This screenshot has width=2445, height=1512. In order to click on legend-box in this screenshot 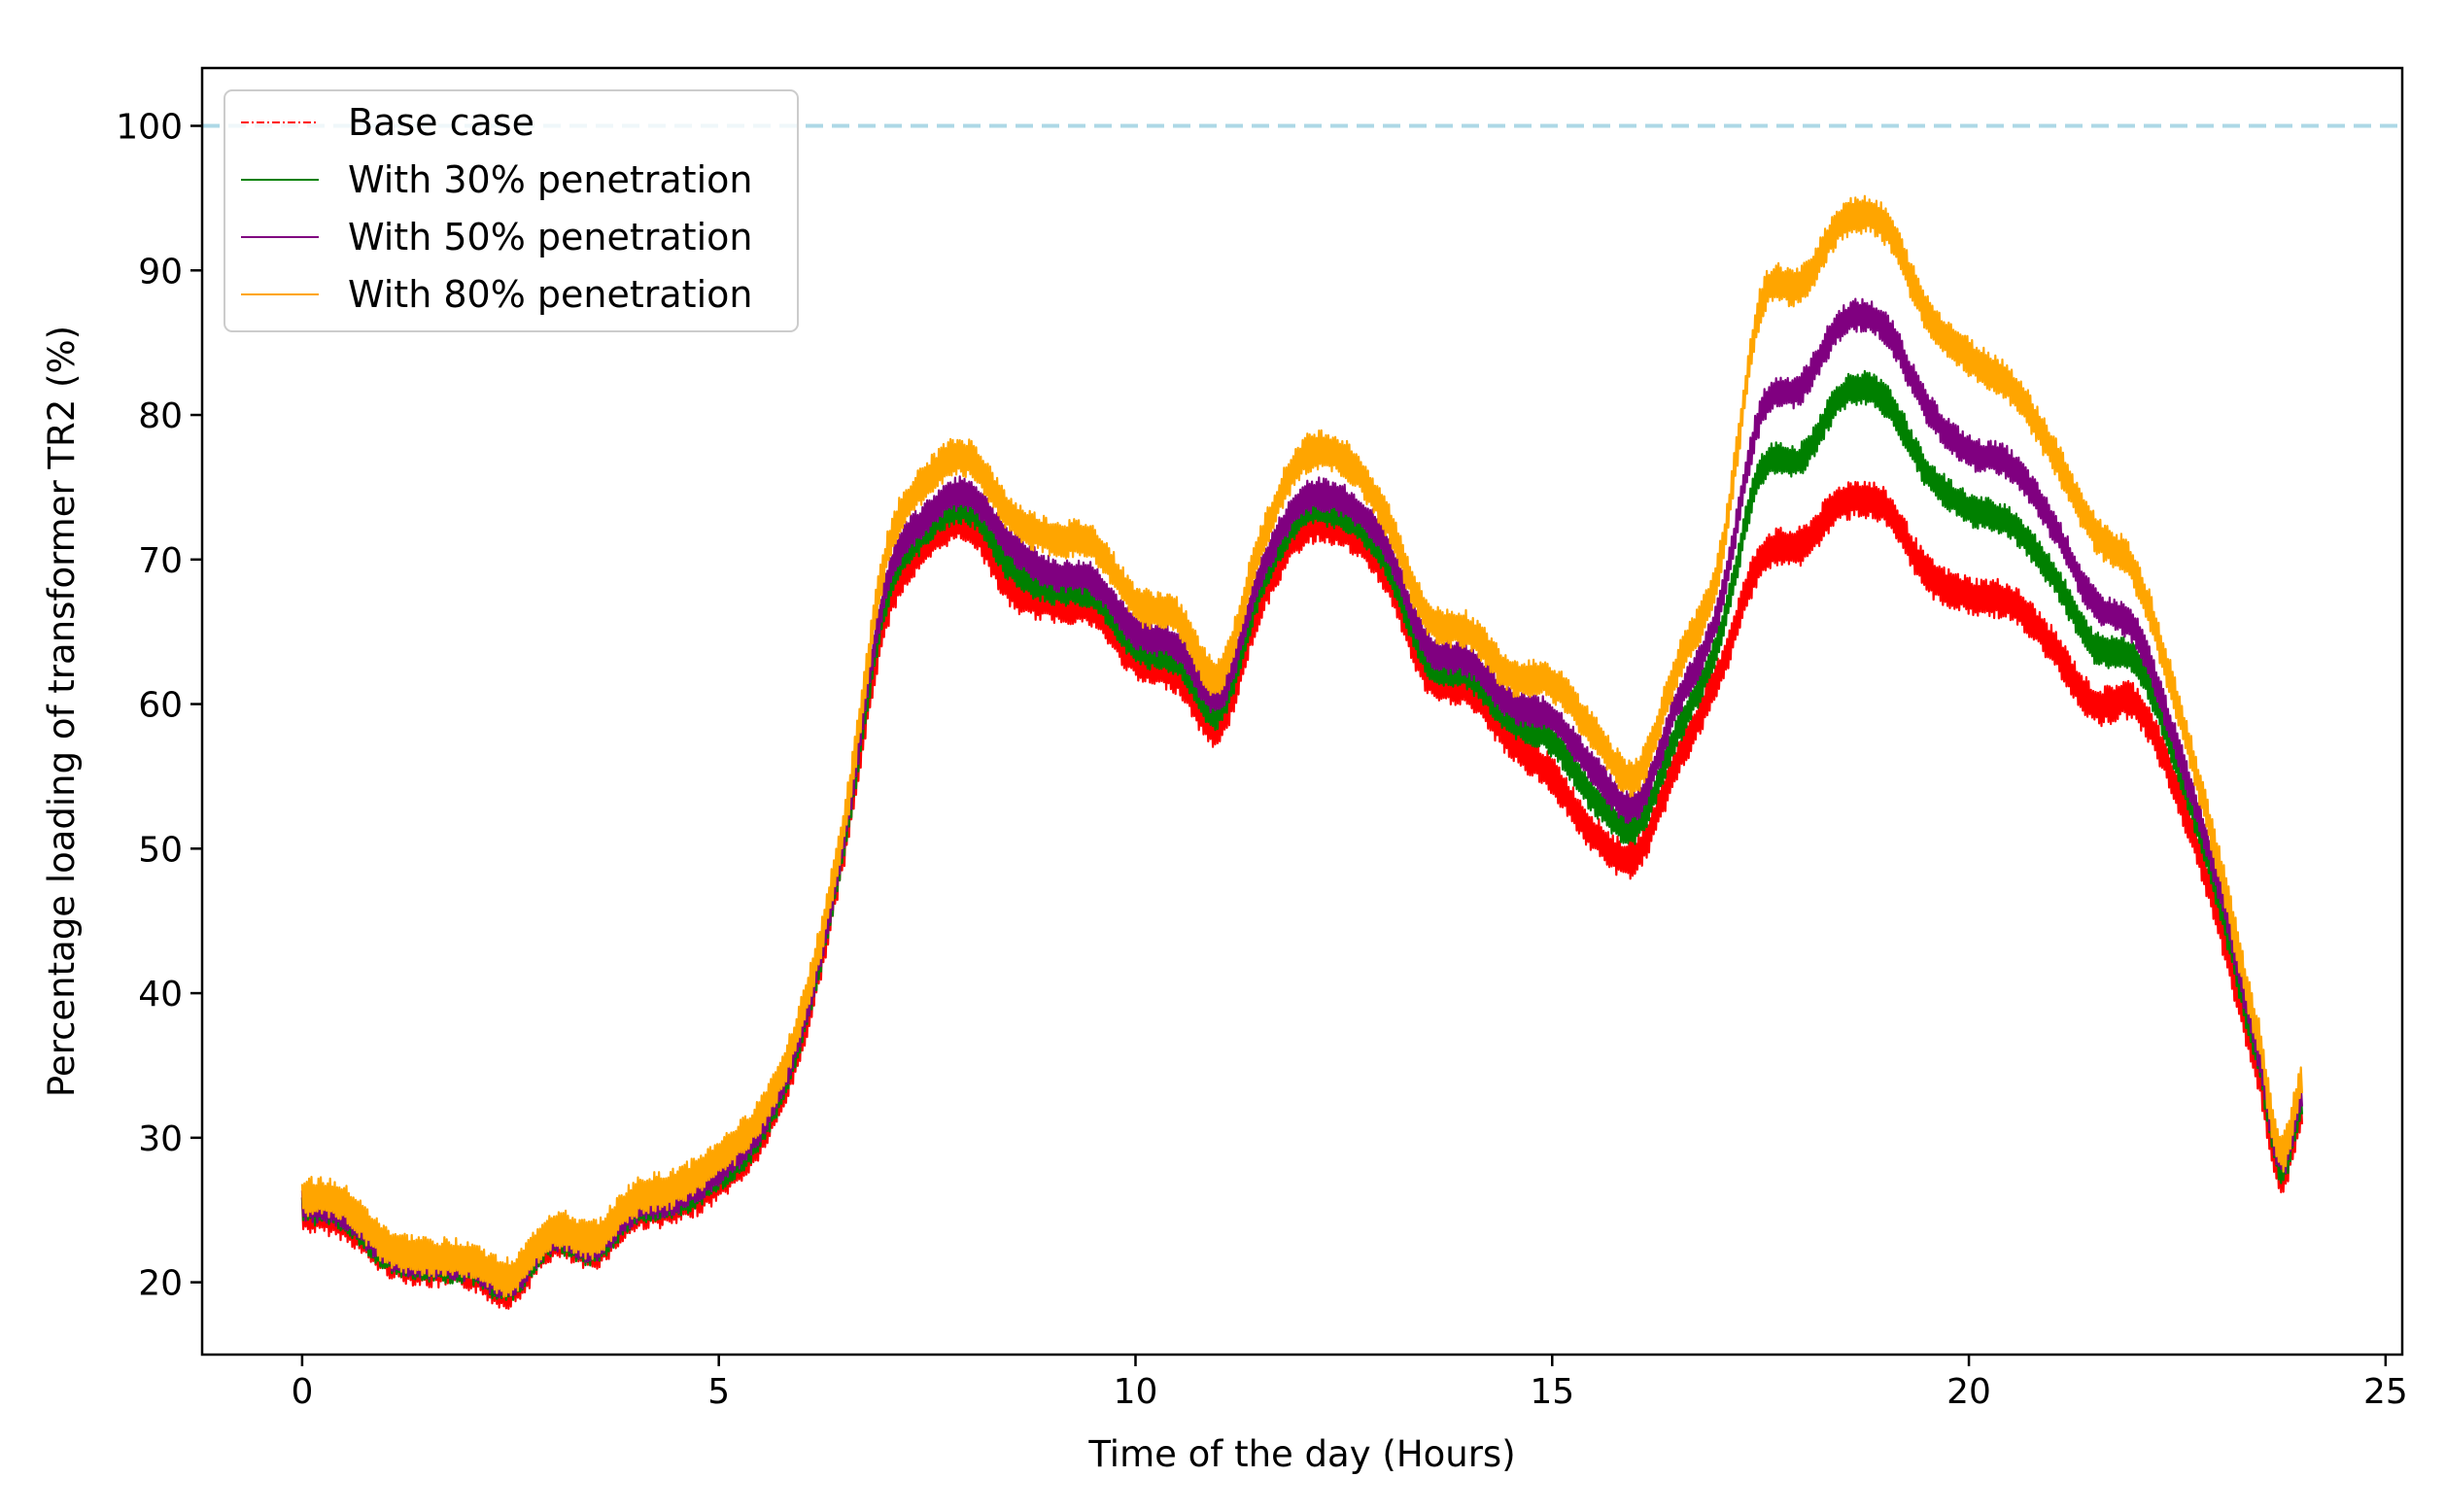, I will do `click(511, 210)`.